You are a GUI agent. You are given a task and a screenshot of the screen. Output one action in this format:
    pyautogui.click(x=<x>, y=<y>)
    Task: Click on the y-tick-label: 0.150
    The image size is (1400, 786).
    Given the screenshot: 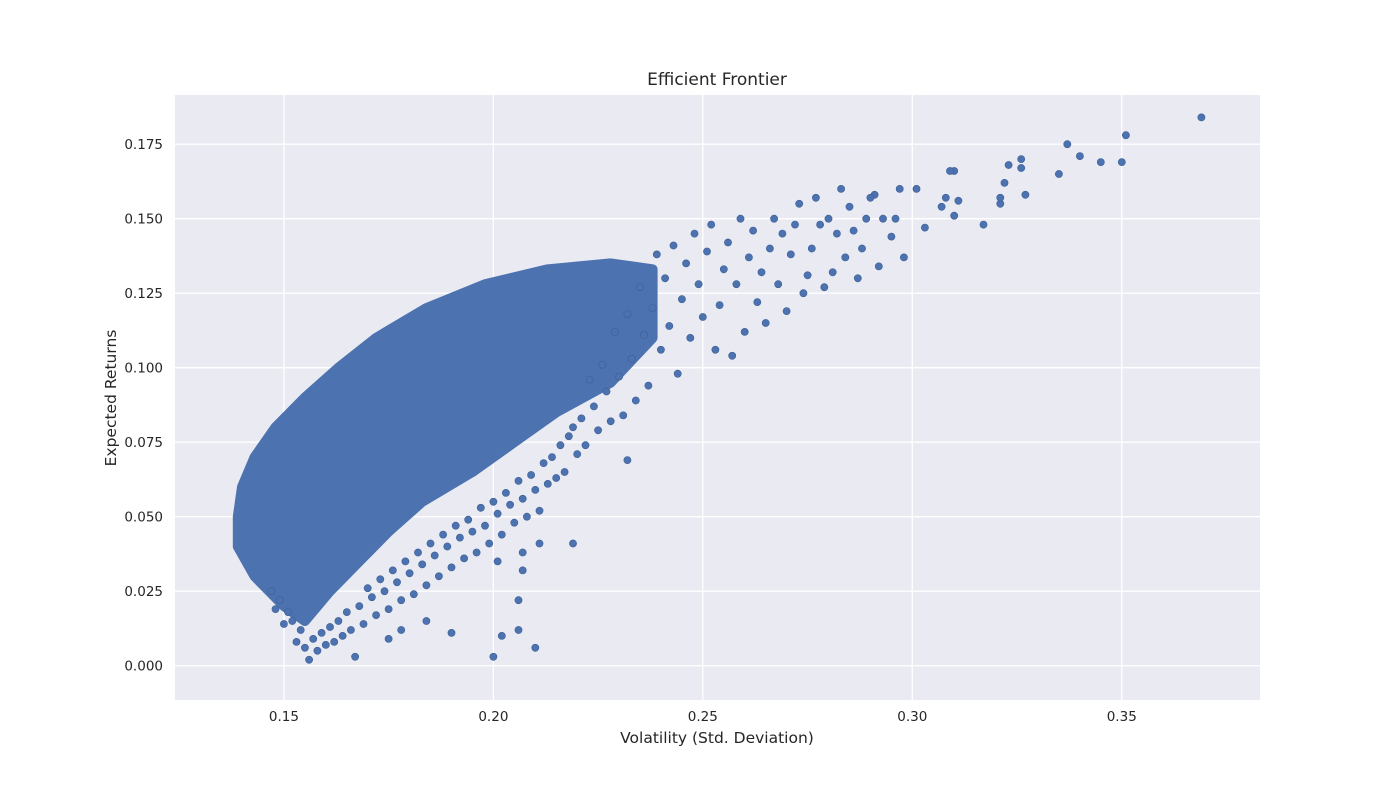 What is the action you would take?
    pyautogui.click(x=143, y=220)
    